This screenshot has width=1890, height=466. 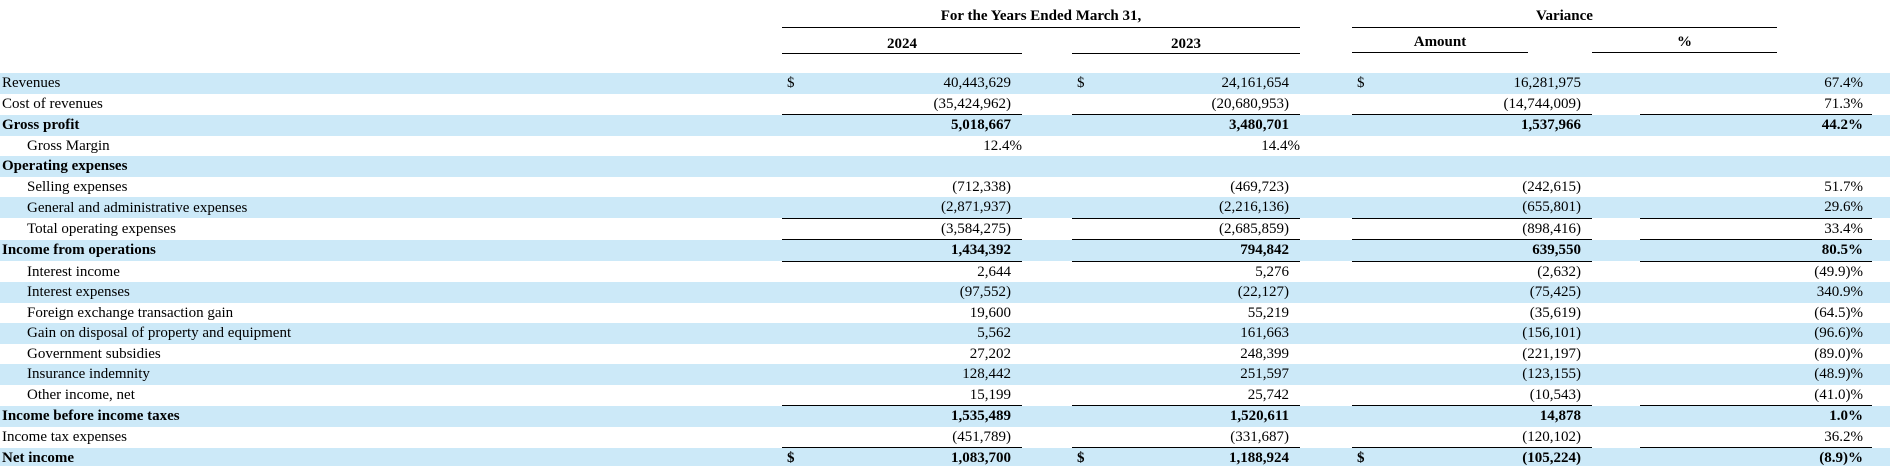 I want to click on row-label: Government subsidies, so click(x=94, y=353).